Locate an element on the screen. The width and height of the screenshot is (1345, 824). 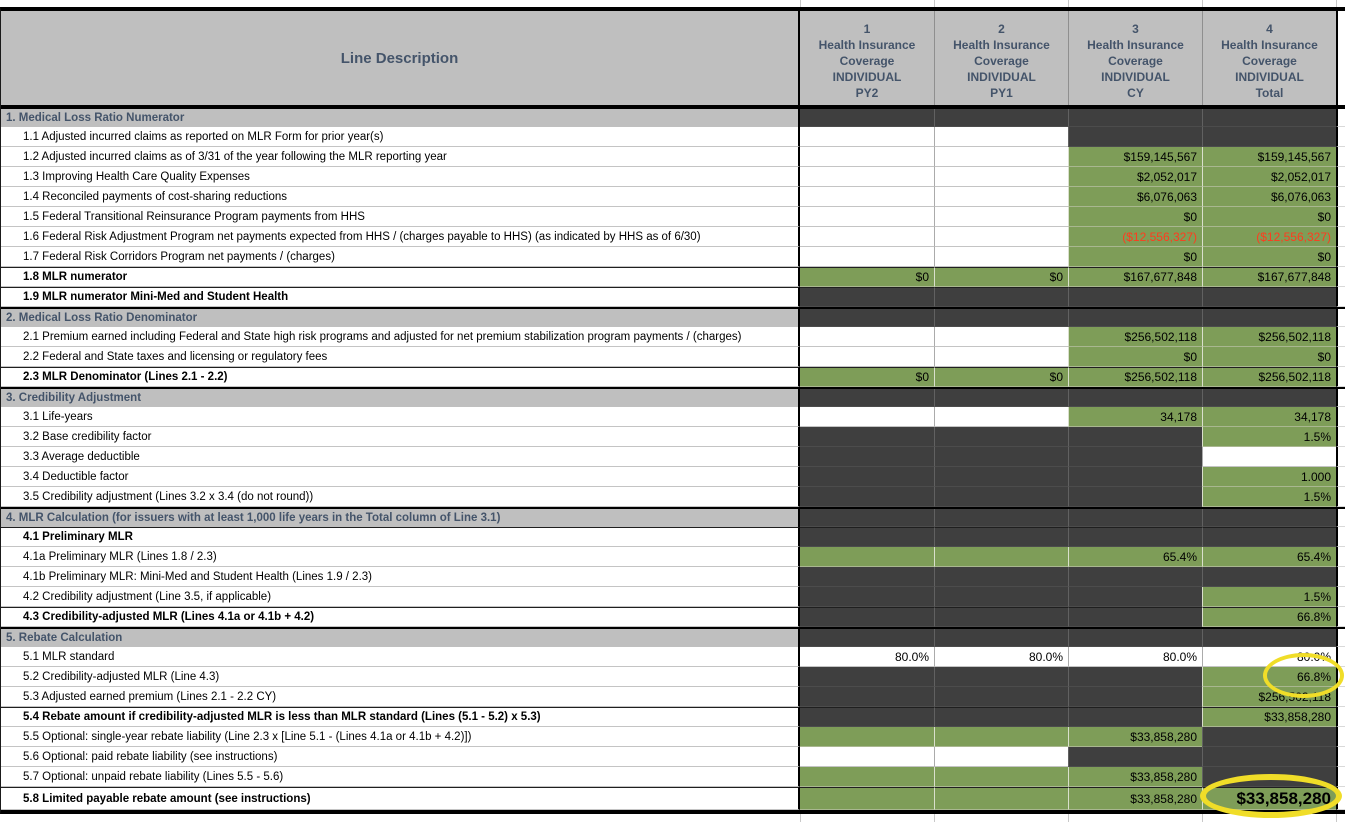
row-label: 1.8 MLR numerator is located at coordinates (400, 277).